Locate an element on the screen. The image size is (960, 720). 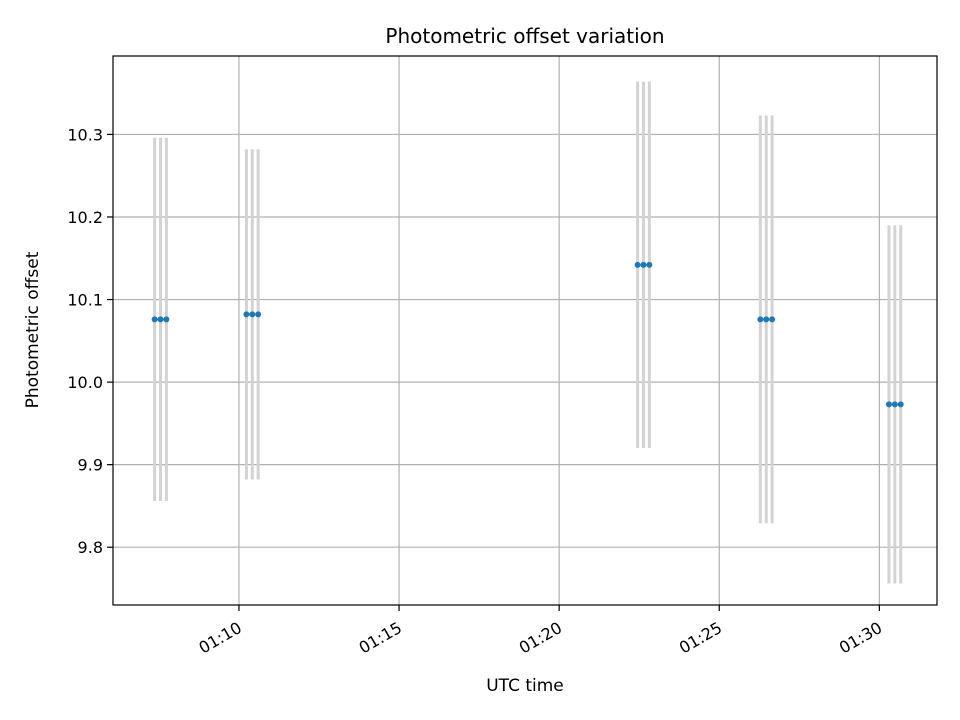
y-tick-label: 10.0 is located at coordinates (85, 382).